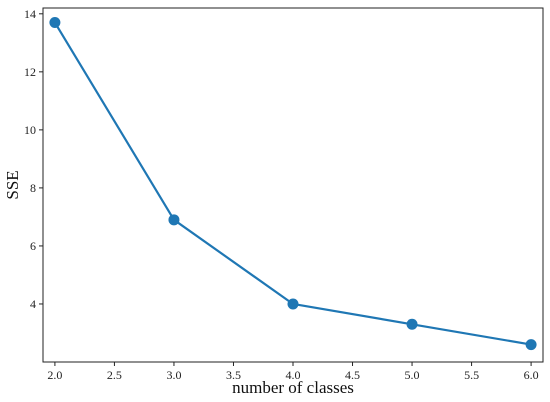  Describe the element at coordinates (33, 159) in the screenshot. I see `y-axis-ticks: 4 6 8 10 12 14` at that location.